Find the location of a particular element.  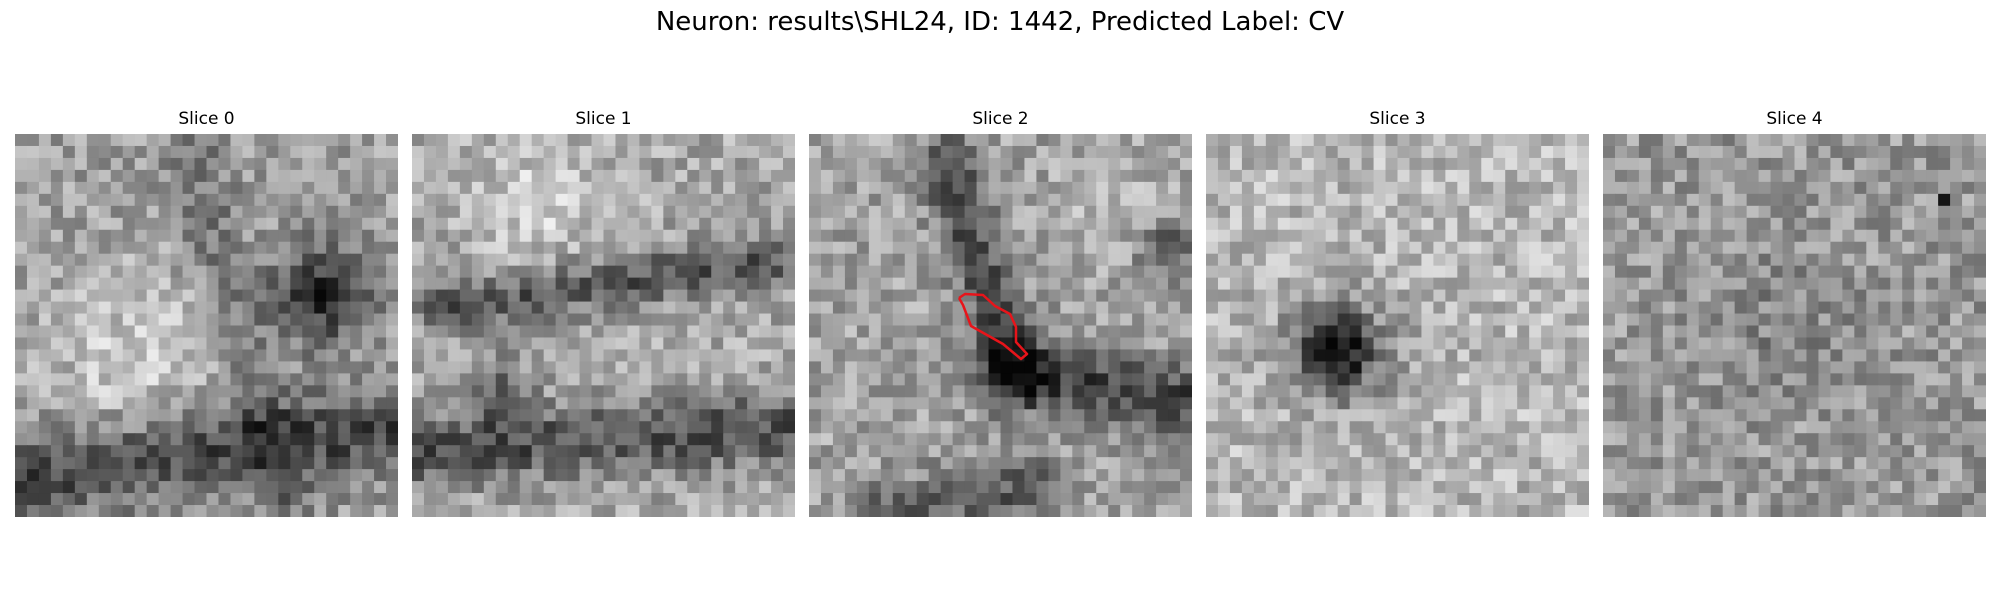

slice-panel-0: Slice 0 is located at coordinates (206, 312).